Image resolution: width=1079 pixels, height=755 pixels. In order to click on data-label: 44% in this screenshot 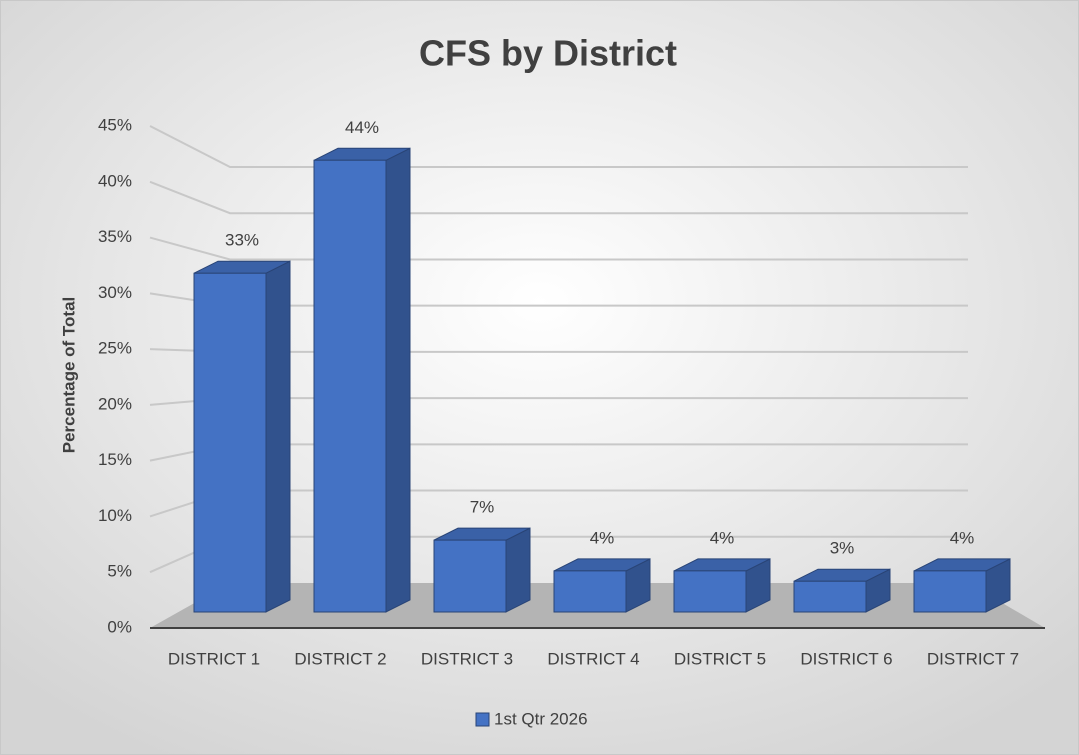, I will do `click(362, 127)`.